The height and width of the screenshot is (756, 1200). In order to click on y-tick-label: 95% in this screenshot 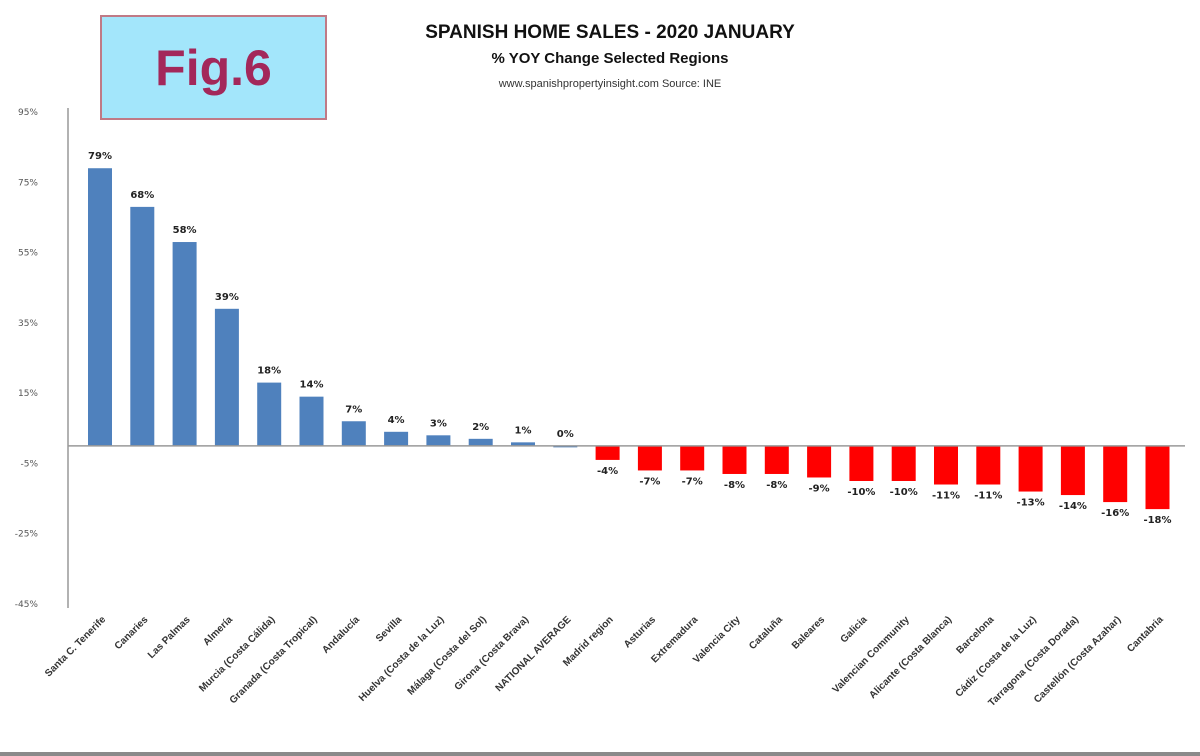, I will do `click(28, 113)`.